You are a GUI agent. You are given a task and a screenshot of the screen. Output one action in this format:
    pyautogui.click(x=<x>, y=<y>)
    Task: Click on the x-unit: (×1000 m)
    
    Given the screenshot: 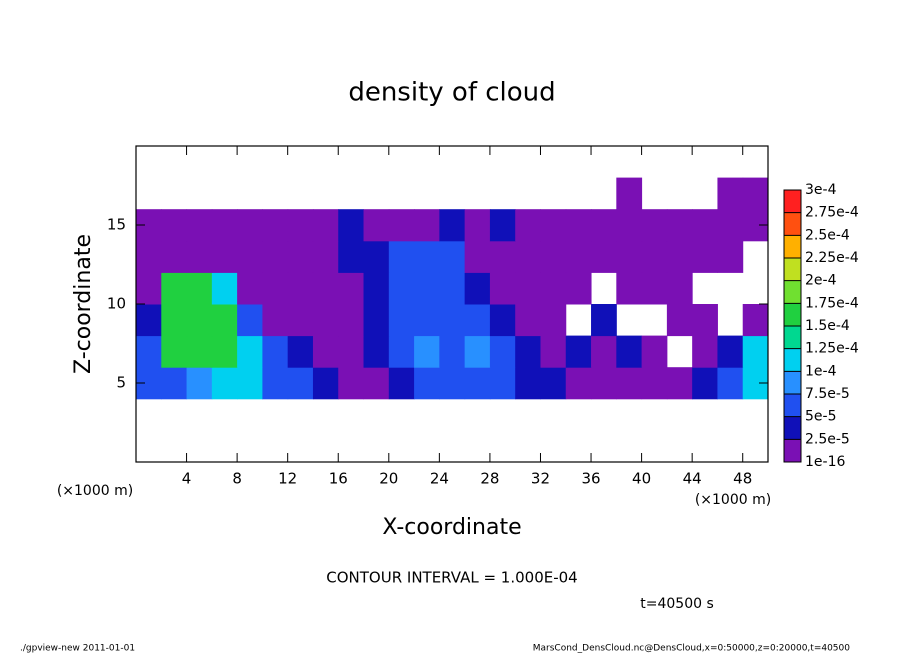 What is the action you would take?
    pyautogui.click(x=733, y=500)
    